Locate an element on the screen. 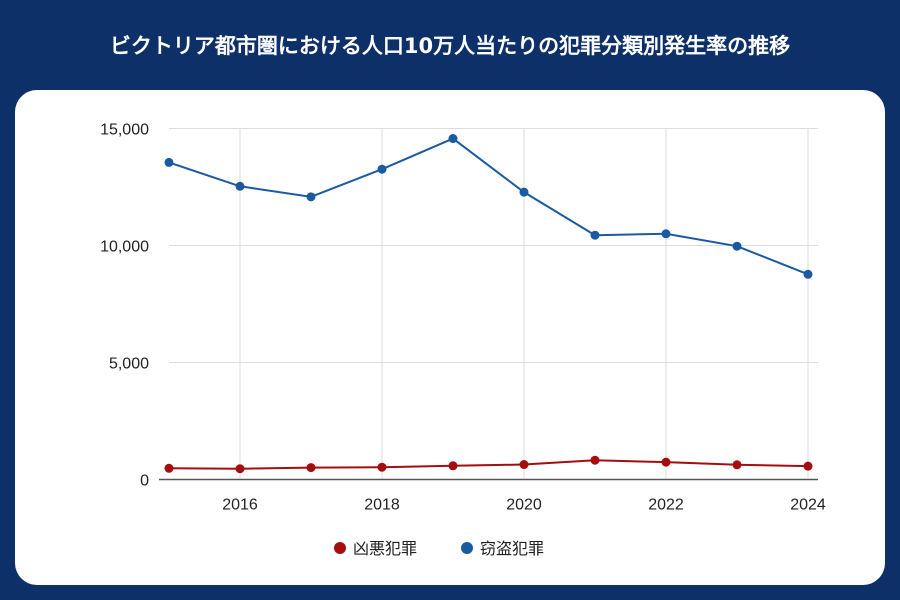 This screenshot has height=600, width=900. page-title: ビクトリア都市圏における人口10万人当たりの犯罪分類別発生率の推移 is located at coordinates (450, 46).